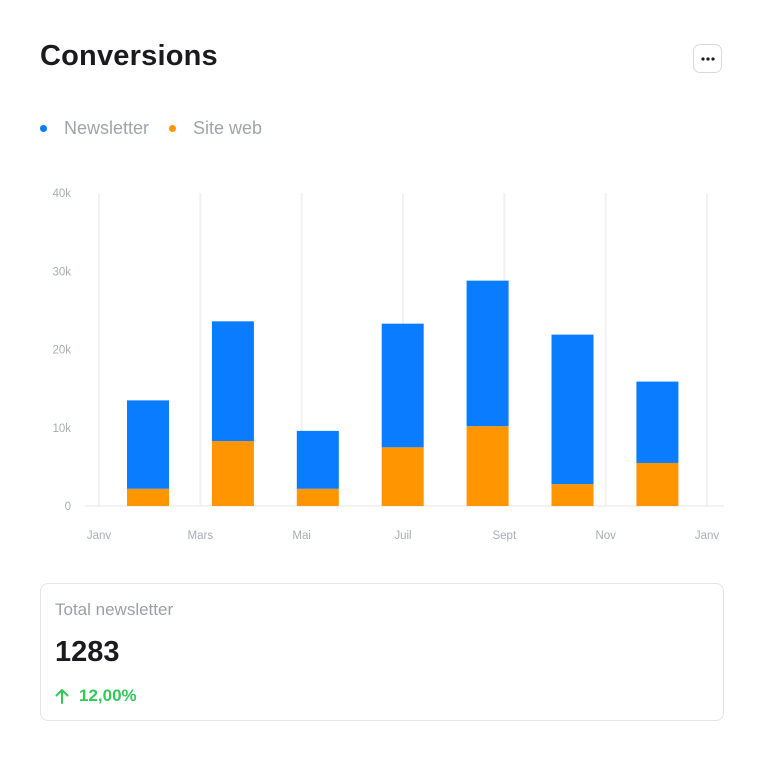  I want to click on more-options-button, so click(707, 58).